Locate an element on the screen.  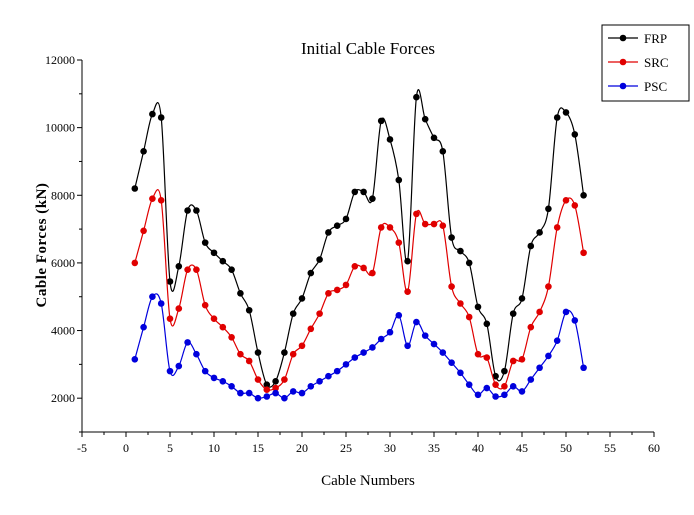
legend-label-frp: FRP is located at coordinates (655, 38).